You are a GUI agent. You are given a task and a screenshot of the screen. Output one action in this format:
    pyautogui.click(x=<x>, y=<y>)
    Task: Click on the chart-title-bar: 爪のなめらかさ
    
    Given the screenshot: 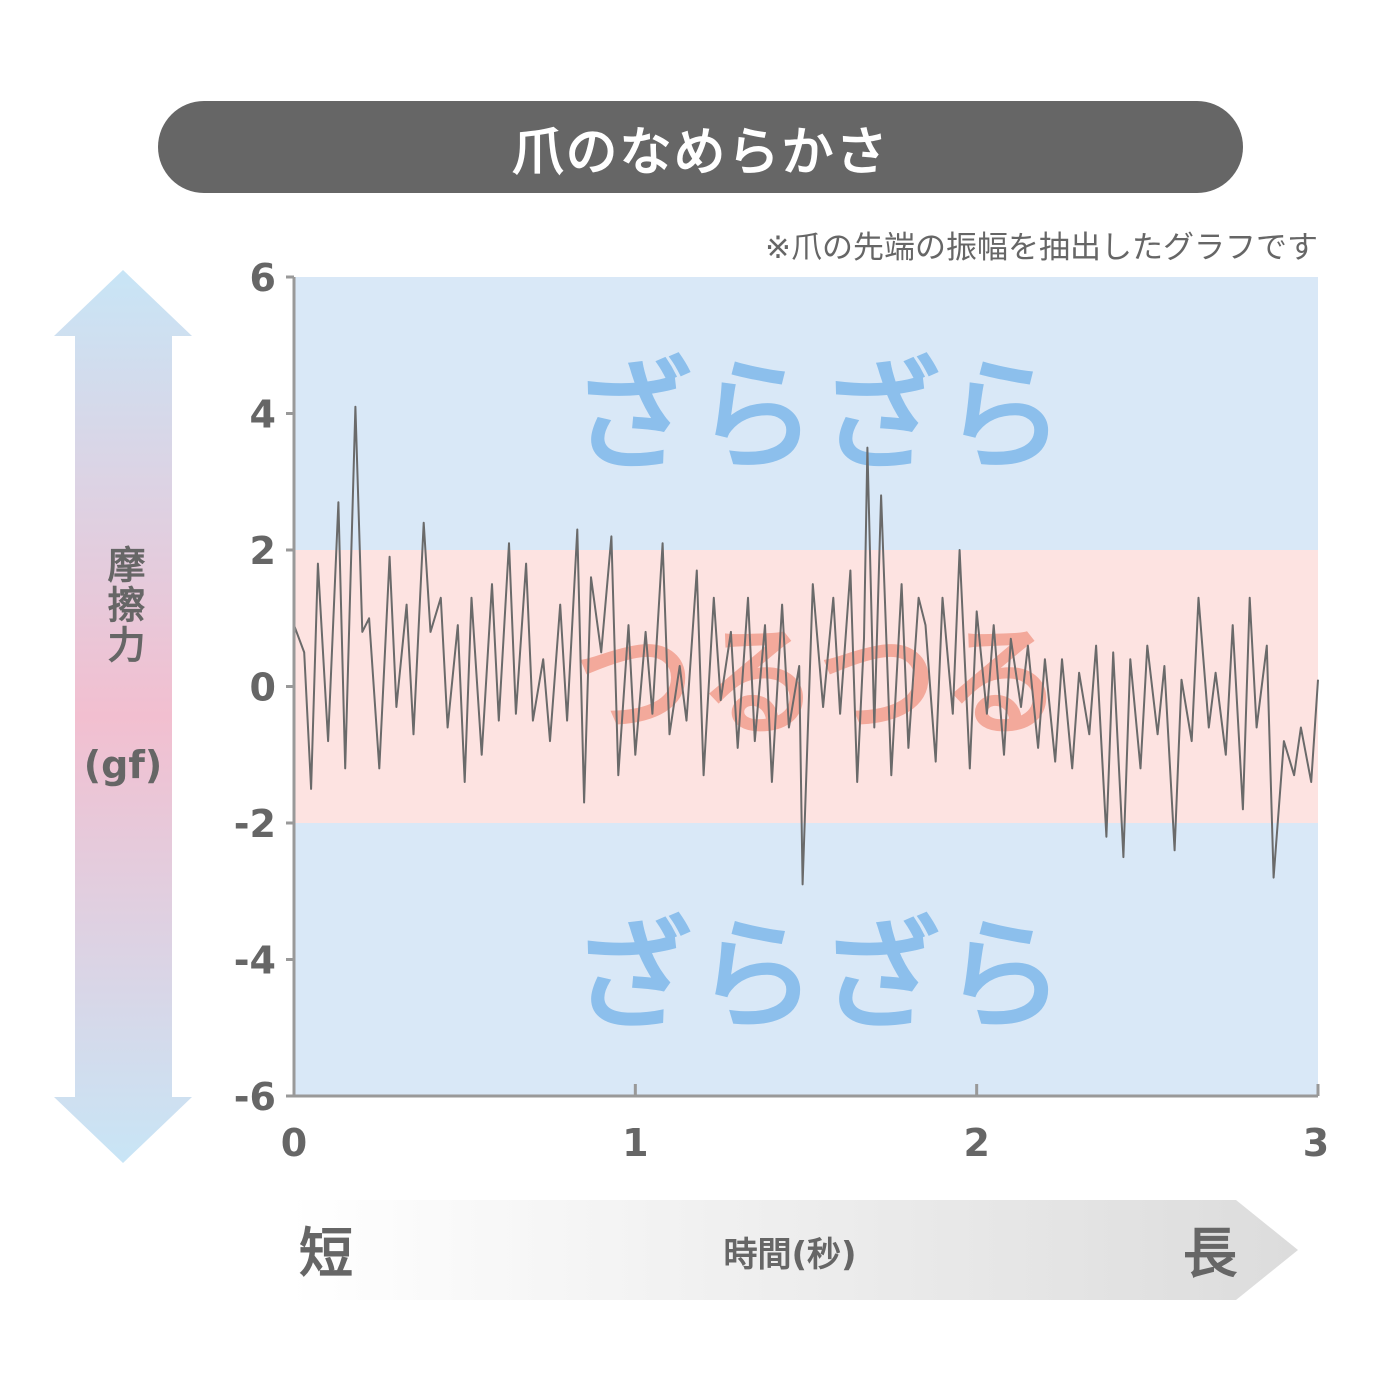 What is the action you would take?
    pyautogui.click(x=700, y=147)
    